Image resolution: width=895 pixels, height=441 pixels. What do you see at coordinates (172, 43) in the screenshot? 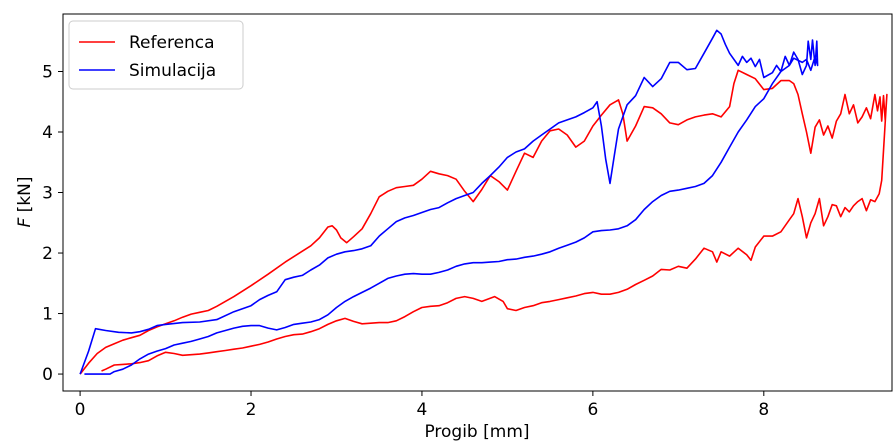
I see `legend-label-referenca: Referenca` at bounding box center [172, 43].